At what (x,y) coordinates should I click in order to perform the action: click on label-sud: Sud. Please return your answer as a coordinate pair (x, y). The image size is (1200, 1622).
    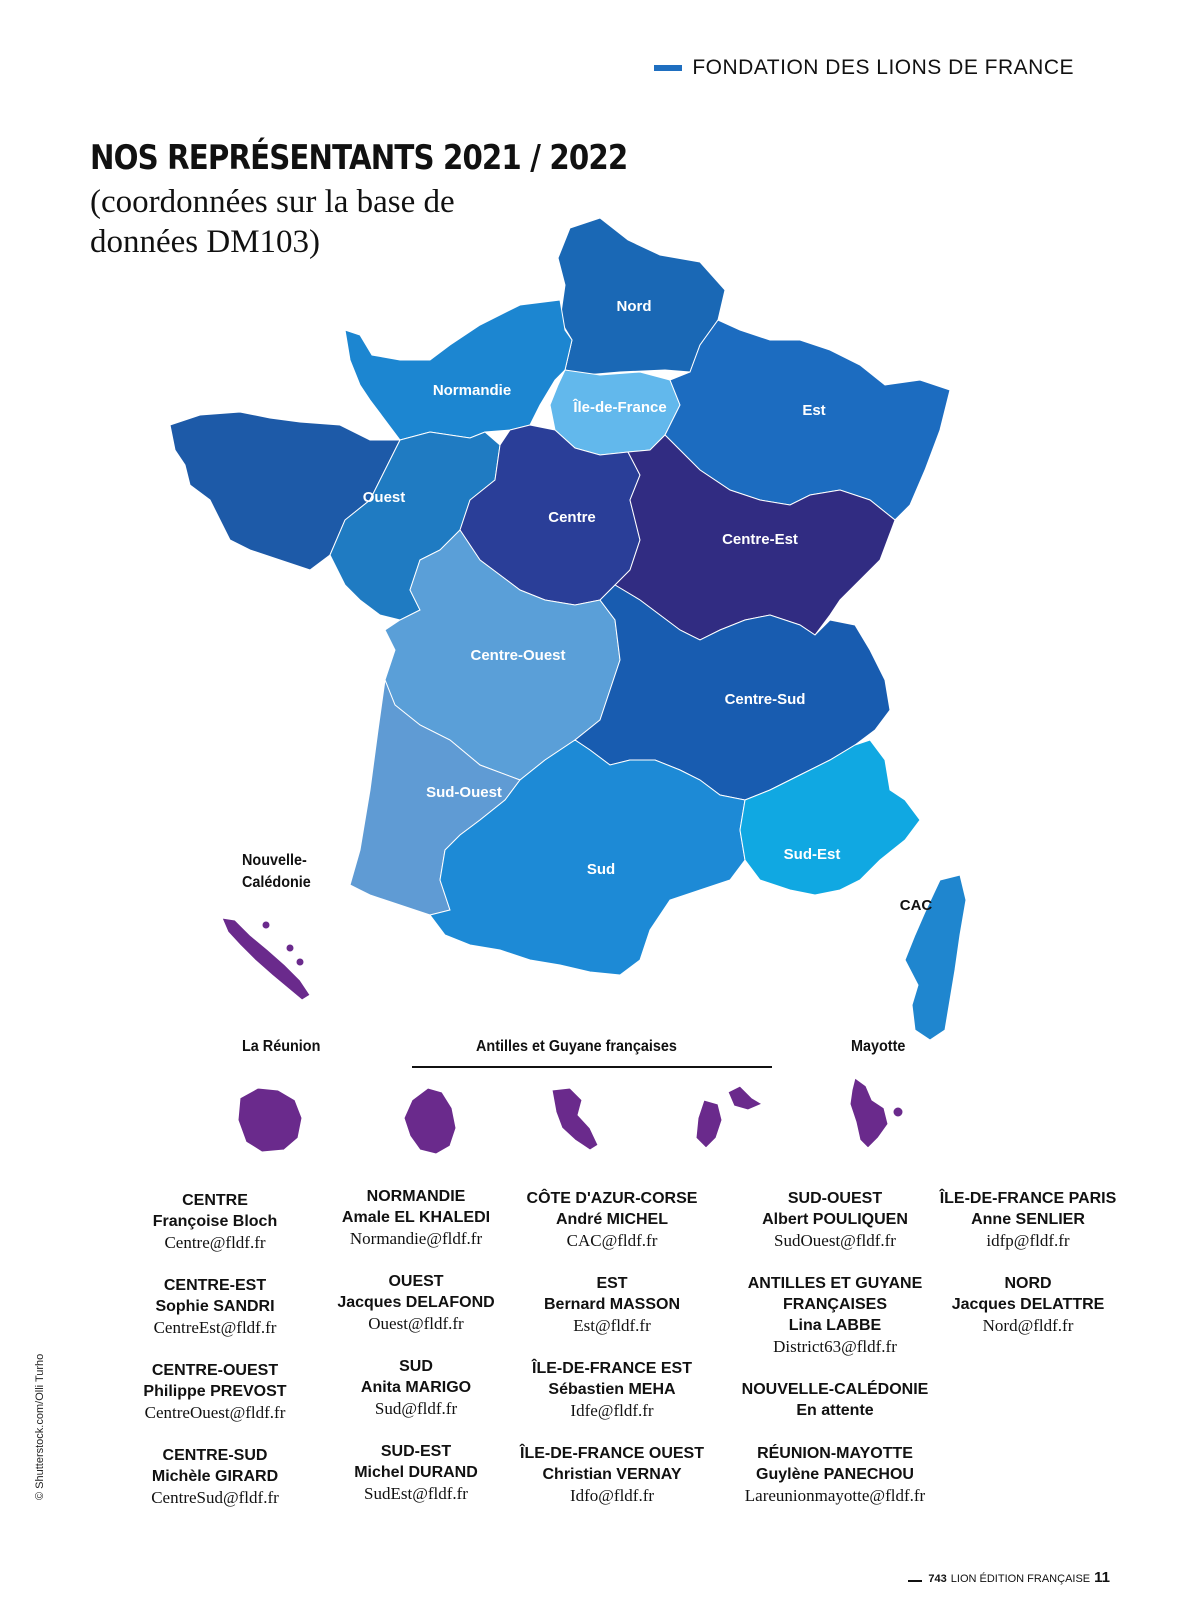
    Looking at the image, I should click on (601, 869).